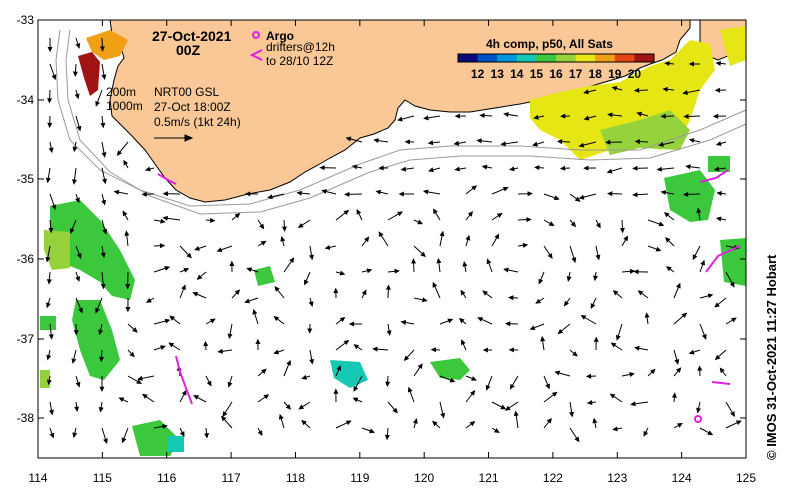  Describe the element at coordinates (549, 44) in the screenshot. I see `colorbar-title: 4h comp, p50, All Sats` at that location.